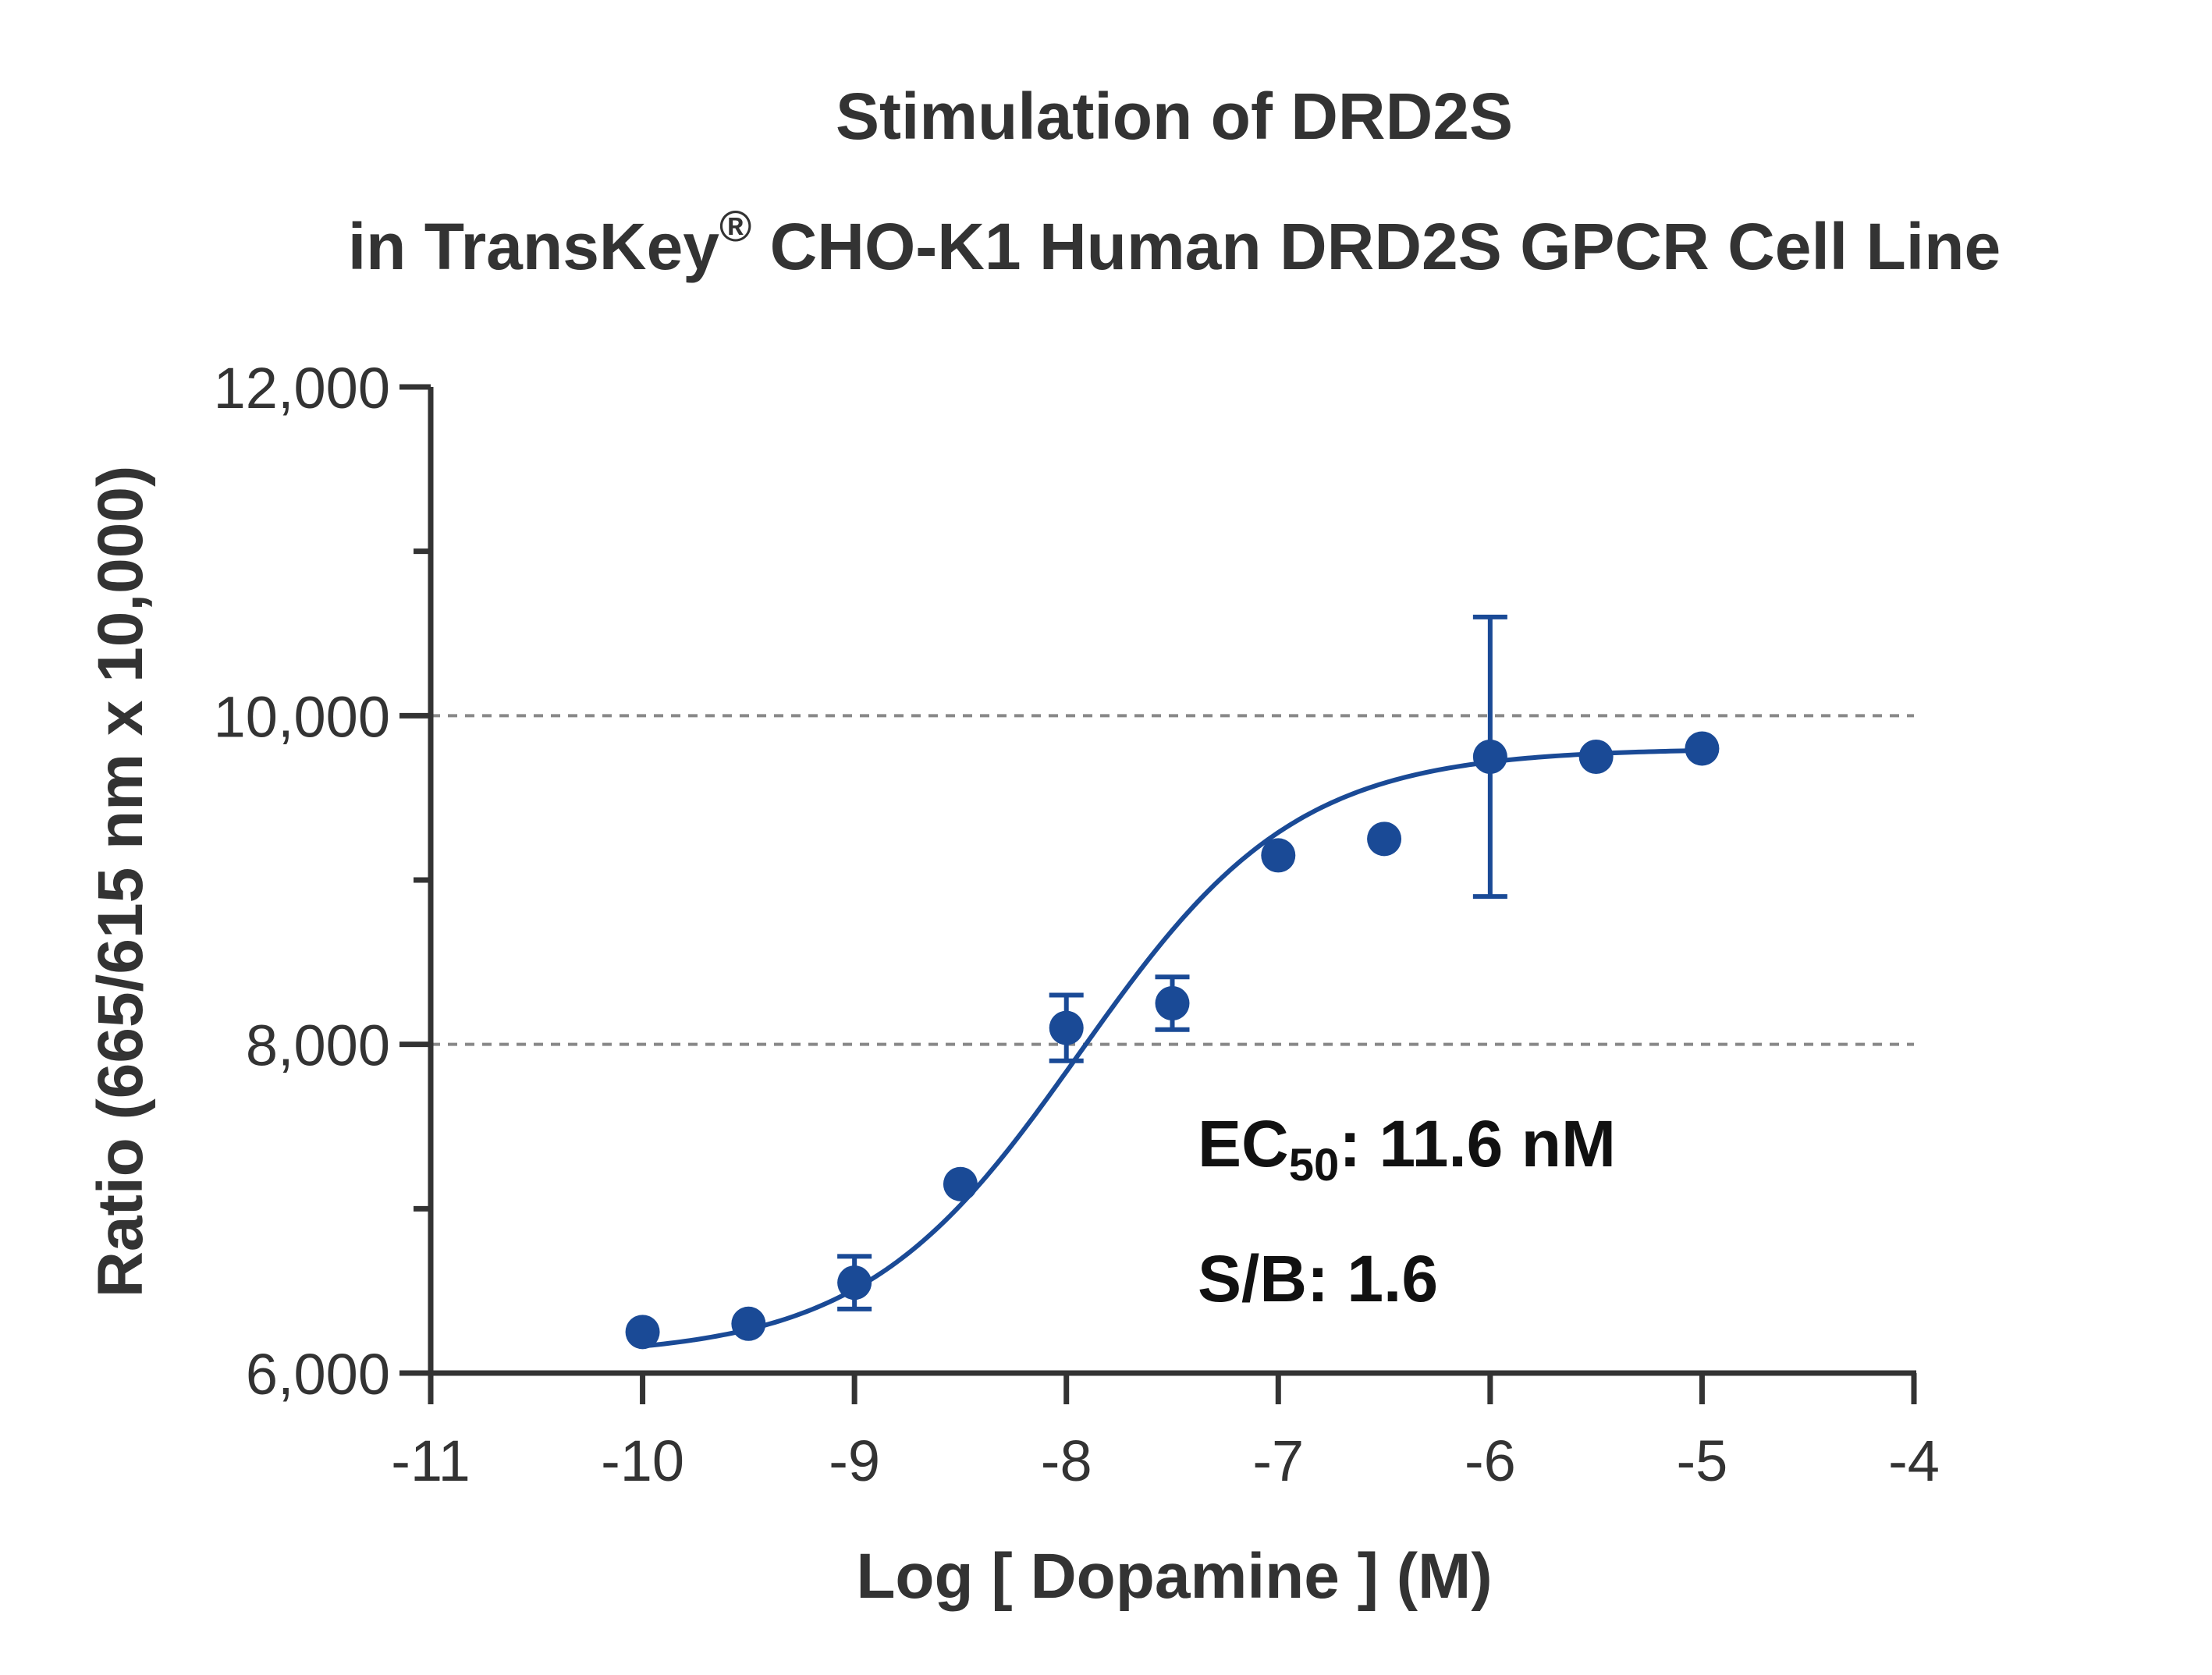  What do you see at coordinates (318, 1374) in the screenshot?
I see `y-tick-label: 6,000` at bounding box center [318, 1374].